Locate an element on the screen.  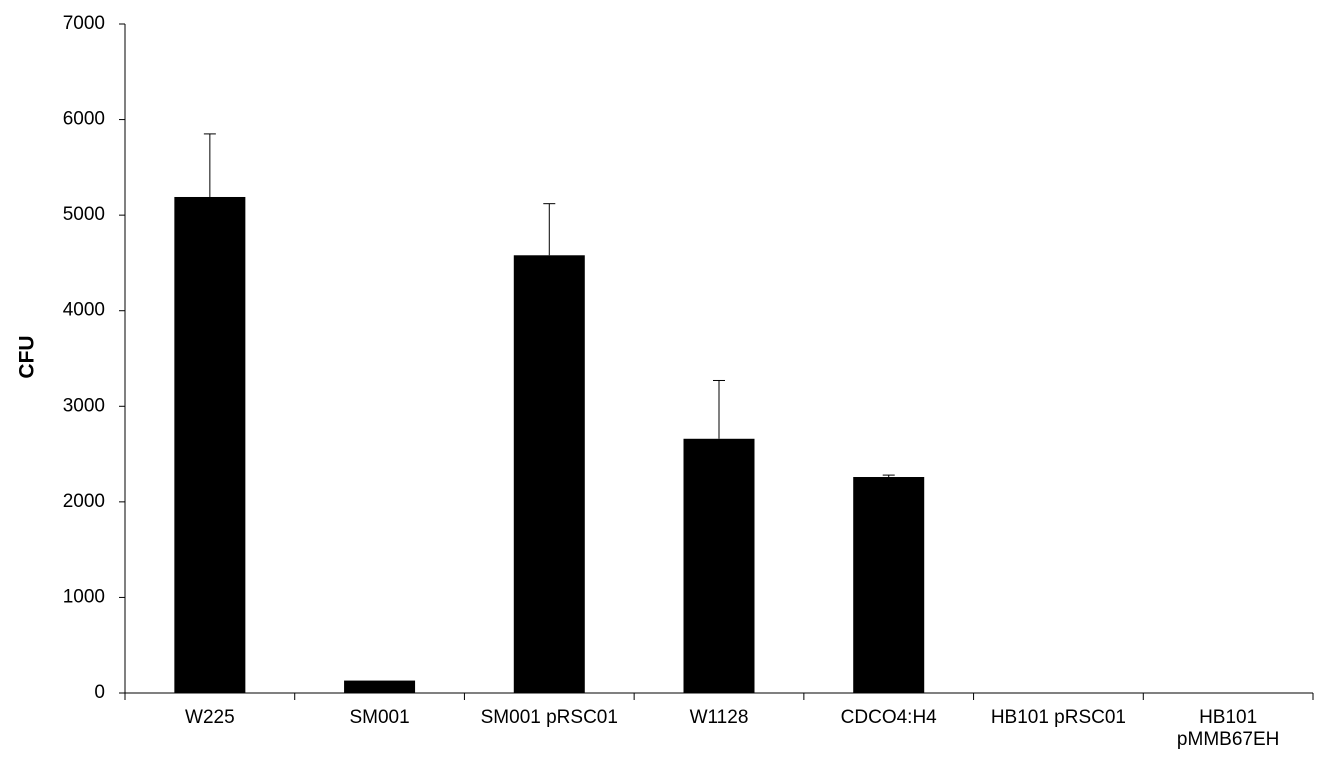
x-category-label-line: CDCO4:H4 is located at coordinates (889, 717).